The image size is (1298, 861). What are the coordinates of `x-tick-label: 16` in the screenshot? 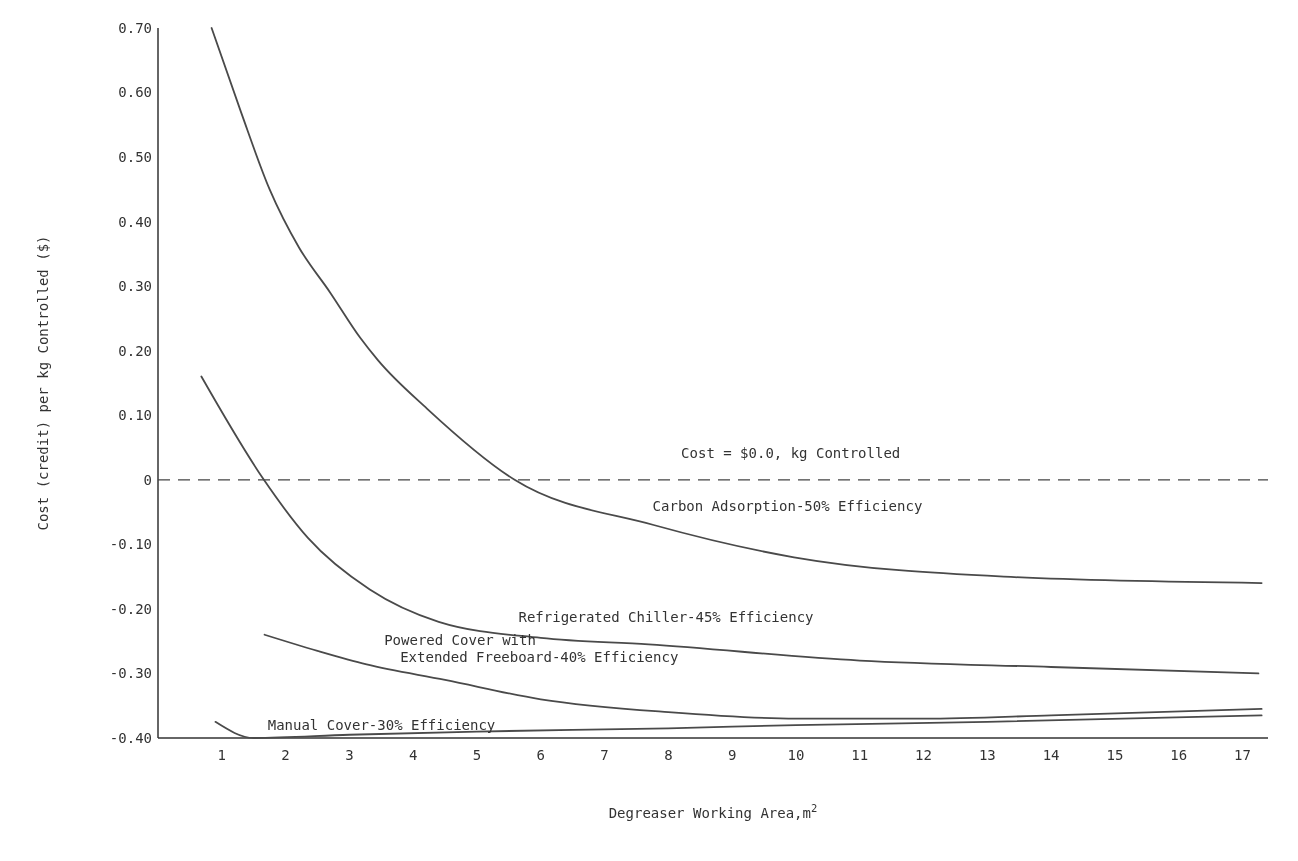 It's located at (1179, 755).